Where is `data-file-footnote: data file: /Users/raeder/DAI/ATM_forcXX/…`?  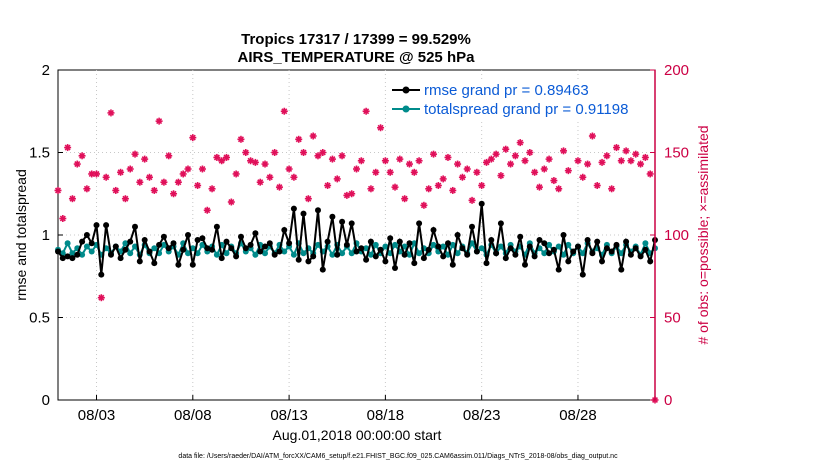
data-file-footnote: data file: /Users/raeder/DAI/ATM_forcXX/… is located at coordinates (398, 456).